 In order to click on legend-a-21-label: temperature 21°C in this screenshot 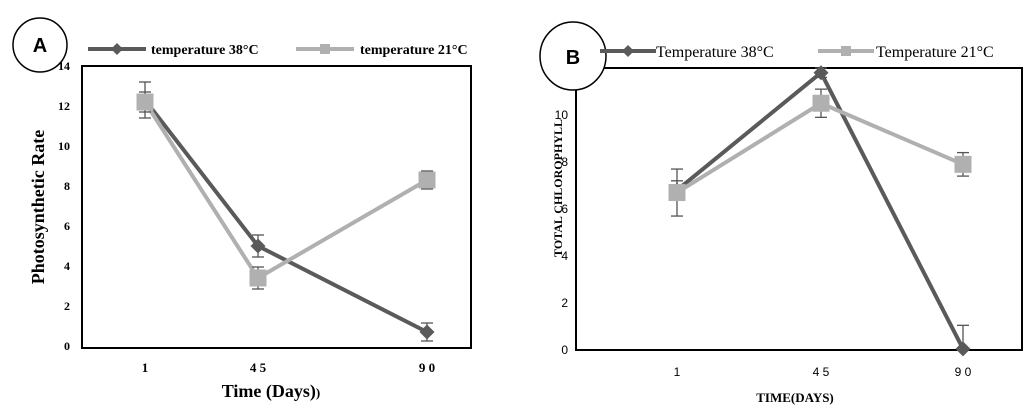, I will do `click(414, 50)`.